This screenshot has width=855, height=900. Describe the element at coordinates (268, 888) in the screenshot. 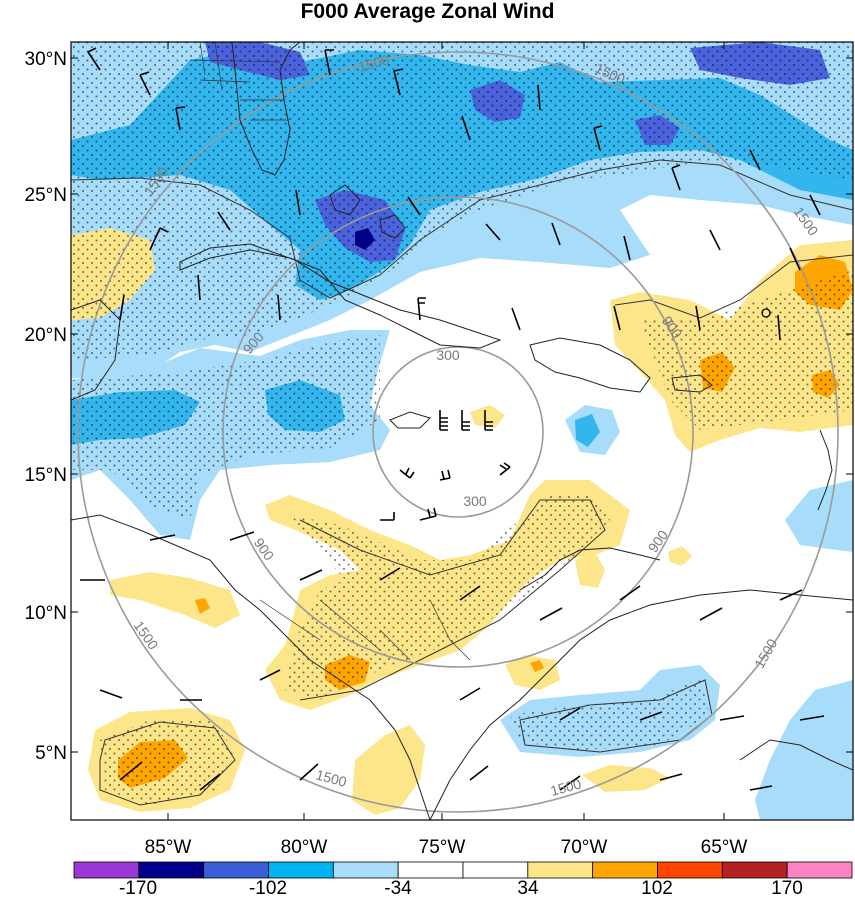

I see `colorbar-label: -102` at that location.